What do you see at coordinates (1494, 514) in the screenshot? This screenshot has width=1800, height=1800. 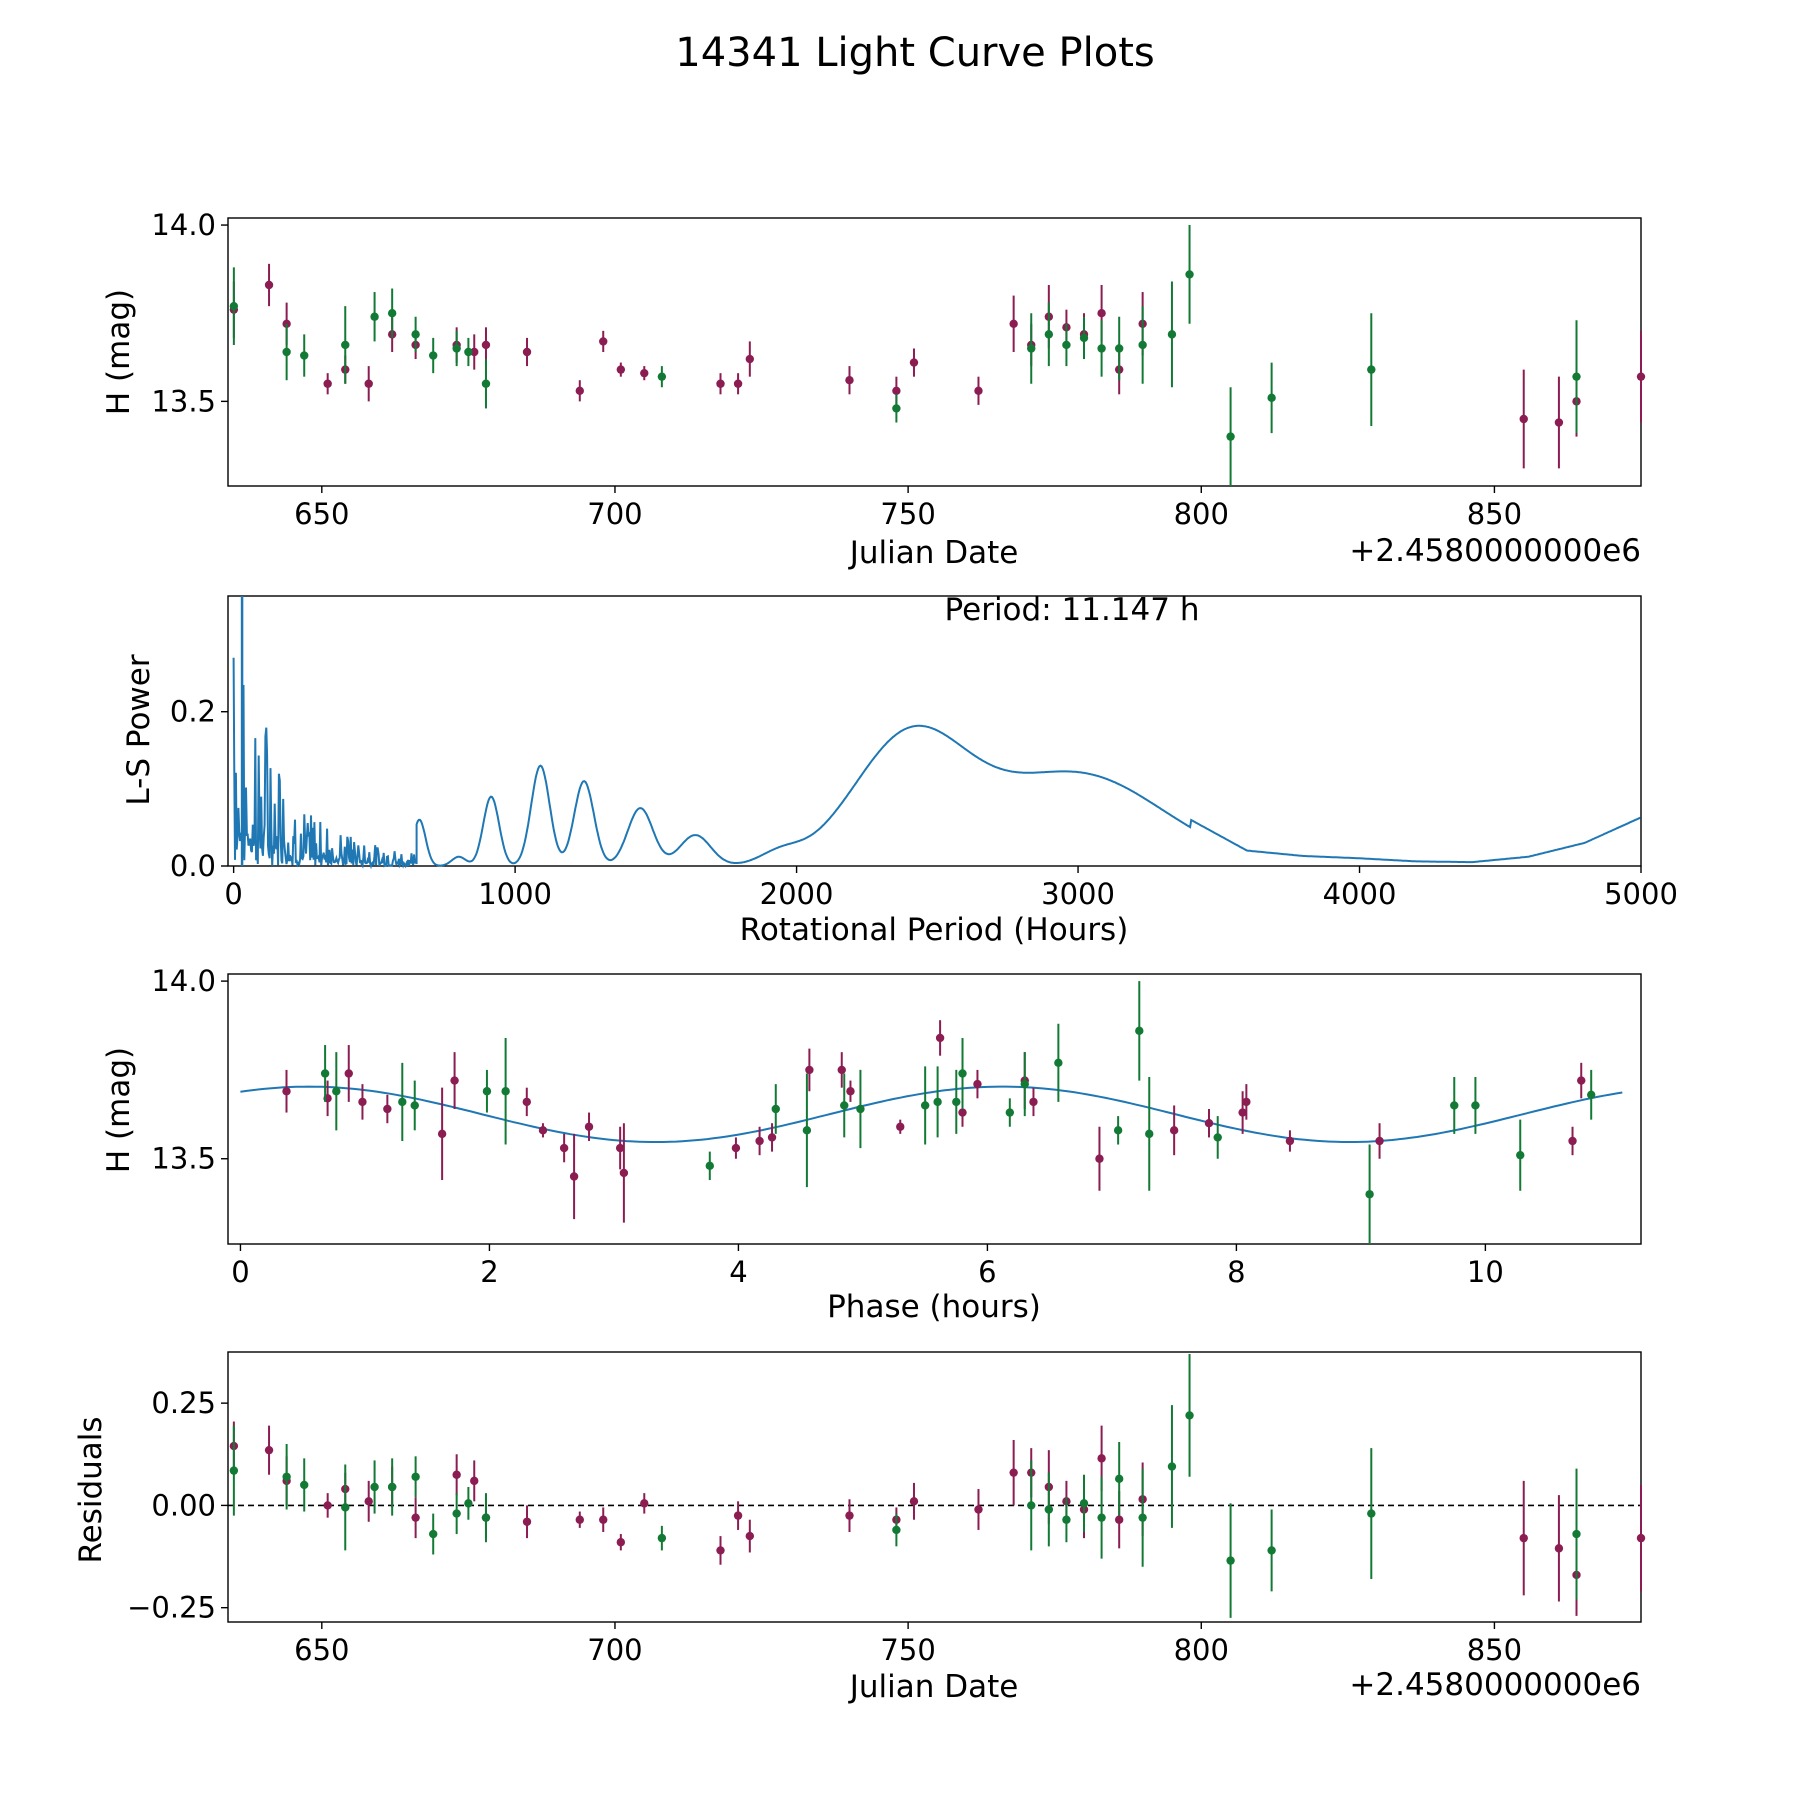 I see `x-tick-label: 850` at bounding box center [1494, 514].